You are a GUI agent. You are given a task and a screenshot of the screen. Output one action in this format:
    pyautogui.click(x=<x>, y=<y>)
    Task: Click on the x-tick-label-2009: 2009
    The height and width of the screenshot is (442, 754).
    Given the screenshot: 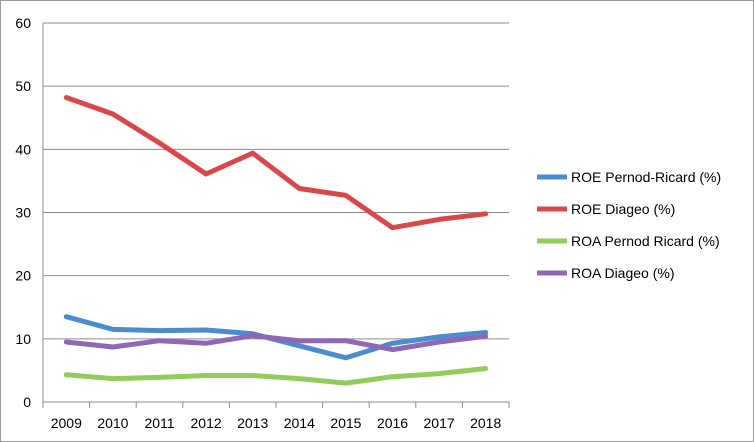 What is the action you would take?
    pyautogui.click(x=66, y=423)
    